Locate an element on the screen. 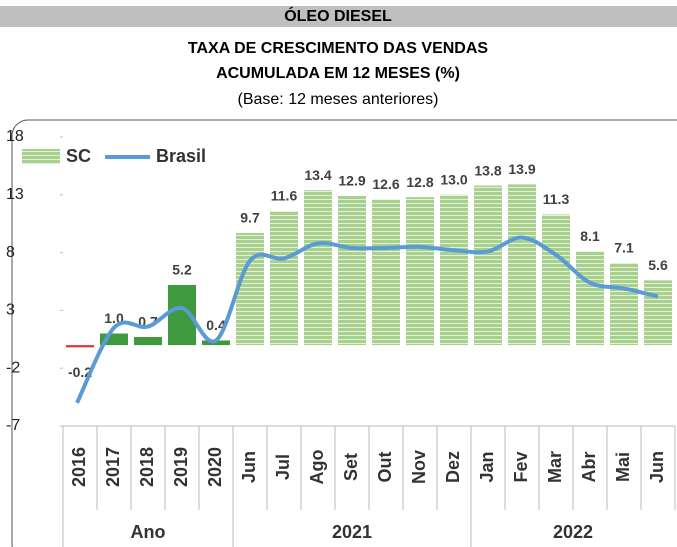 This screenshot has width=677, height=547. data-label: 8.1 is located at coordinates (590, 236).